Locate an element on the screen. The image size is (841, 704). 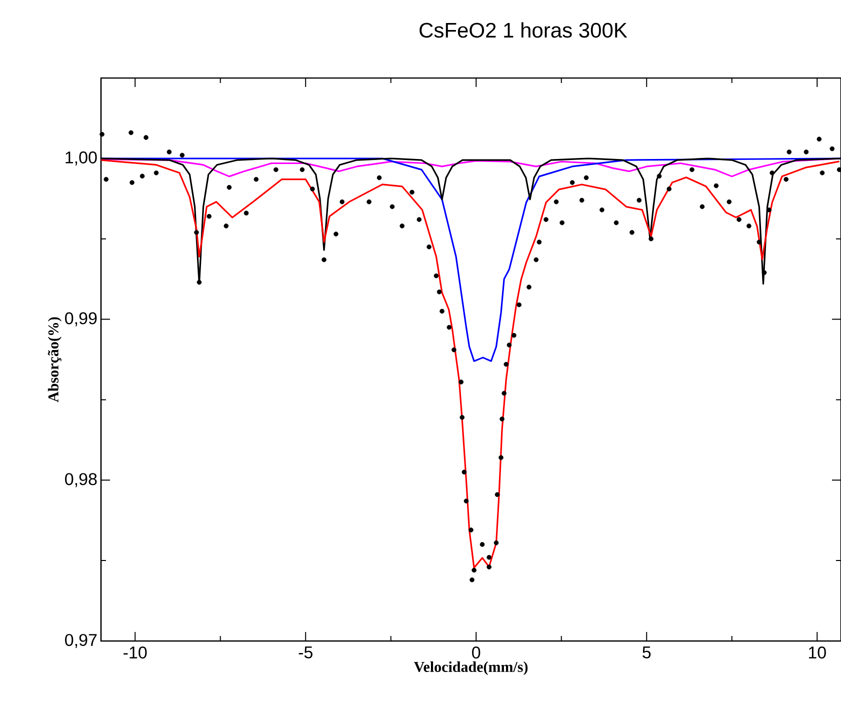
x-axis-title: Velocidade(mm/s) is located at coordinates (471, 668).